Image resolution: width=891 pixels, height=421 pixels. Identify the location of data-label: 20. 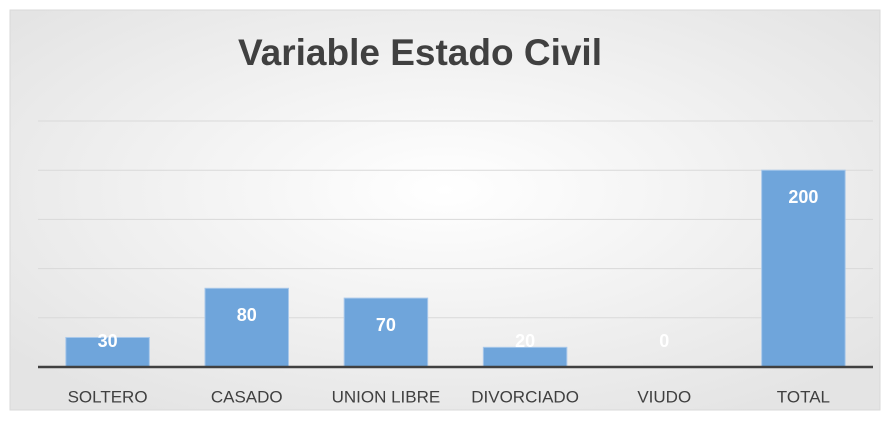
(525, 341).